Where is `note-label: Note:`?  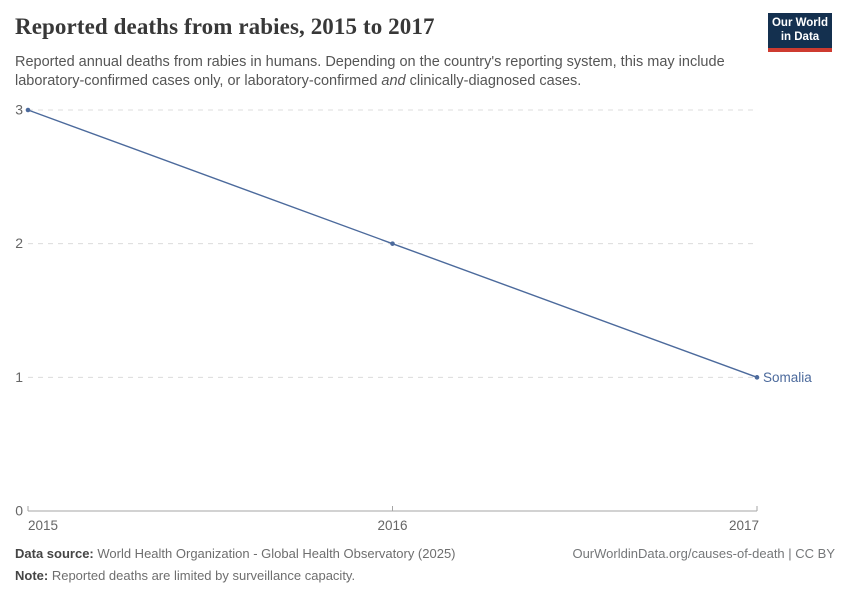 note-label: Note: is located at coordinates (32, 575).